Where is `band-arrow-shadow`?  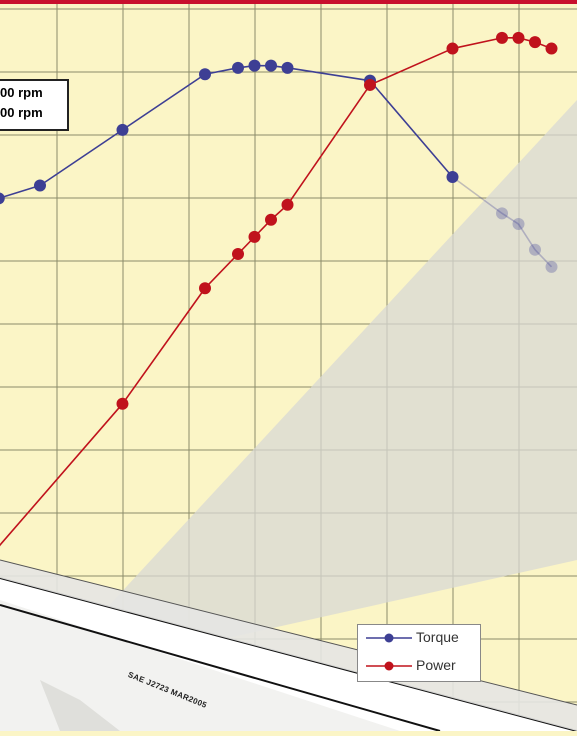
band-arrow-shadow is located at coordinates (80, 705).